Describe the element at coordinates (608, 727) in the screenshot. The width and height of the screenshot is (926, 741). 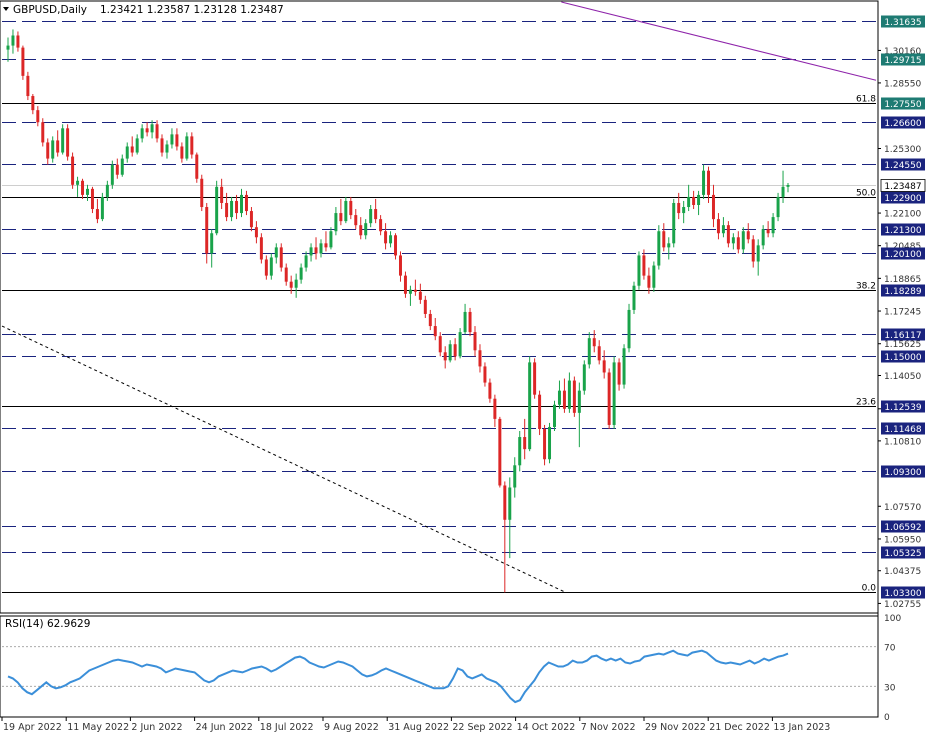
I see `time-tick-label: 7 Nov 2022` at that location.